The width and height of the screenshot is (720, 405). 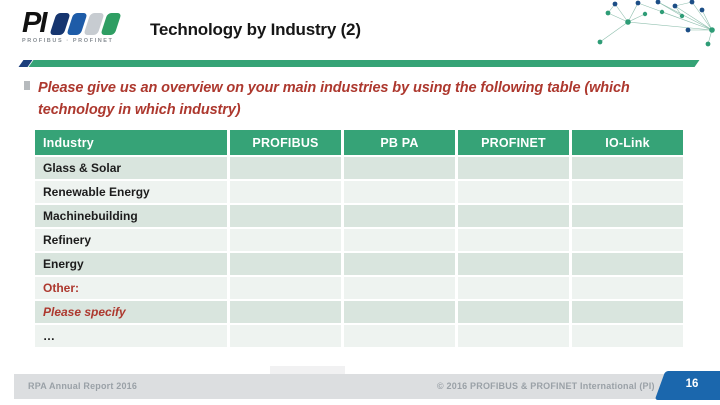 What do you see at coordinates (285, 142) in the screenshot?
I see `column-header: PROFIBUS` at bounding box center [285, 142].